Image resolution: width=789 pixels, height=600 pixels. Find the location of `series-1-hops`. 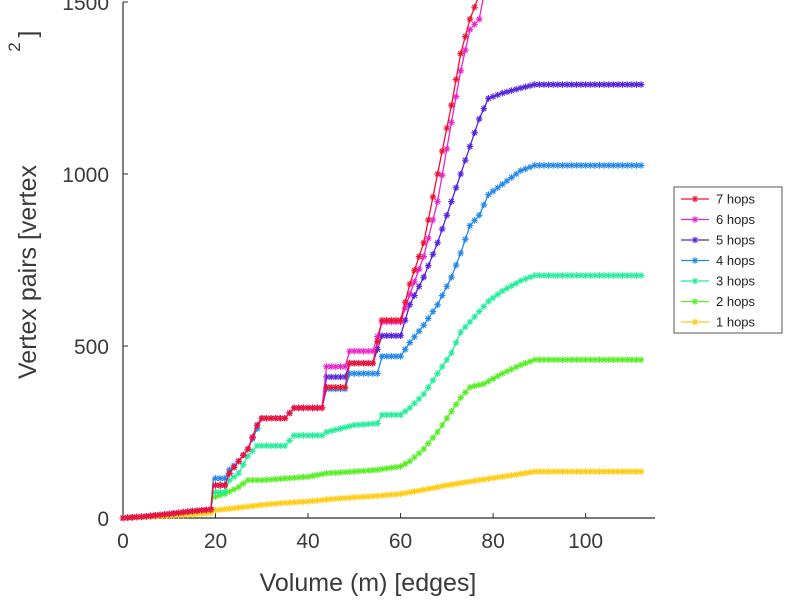

series-1-hops is located at coordinates (382, 495).